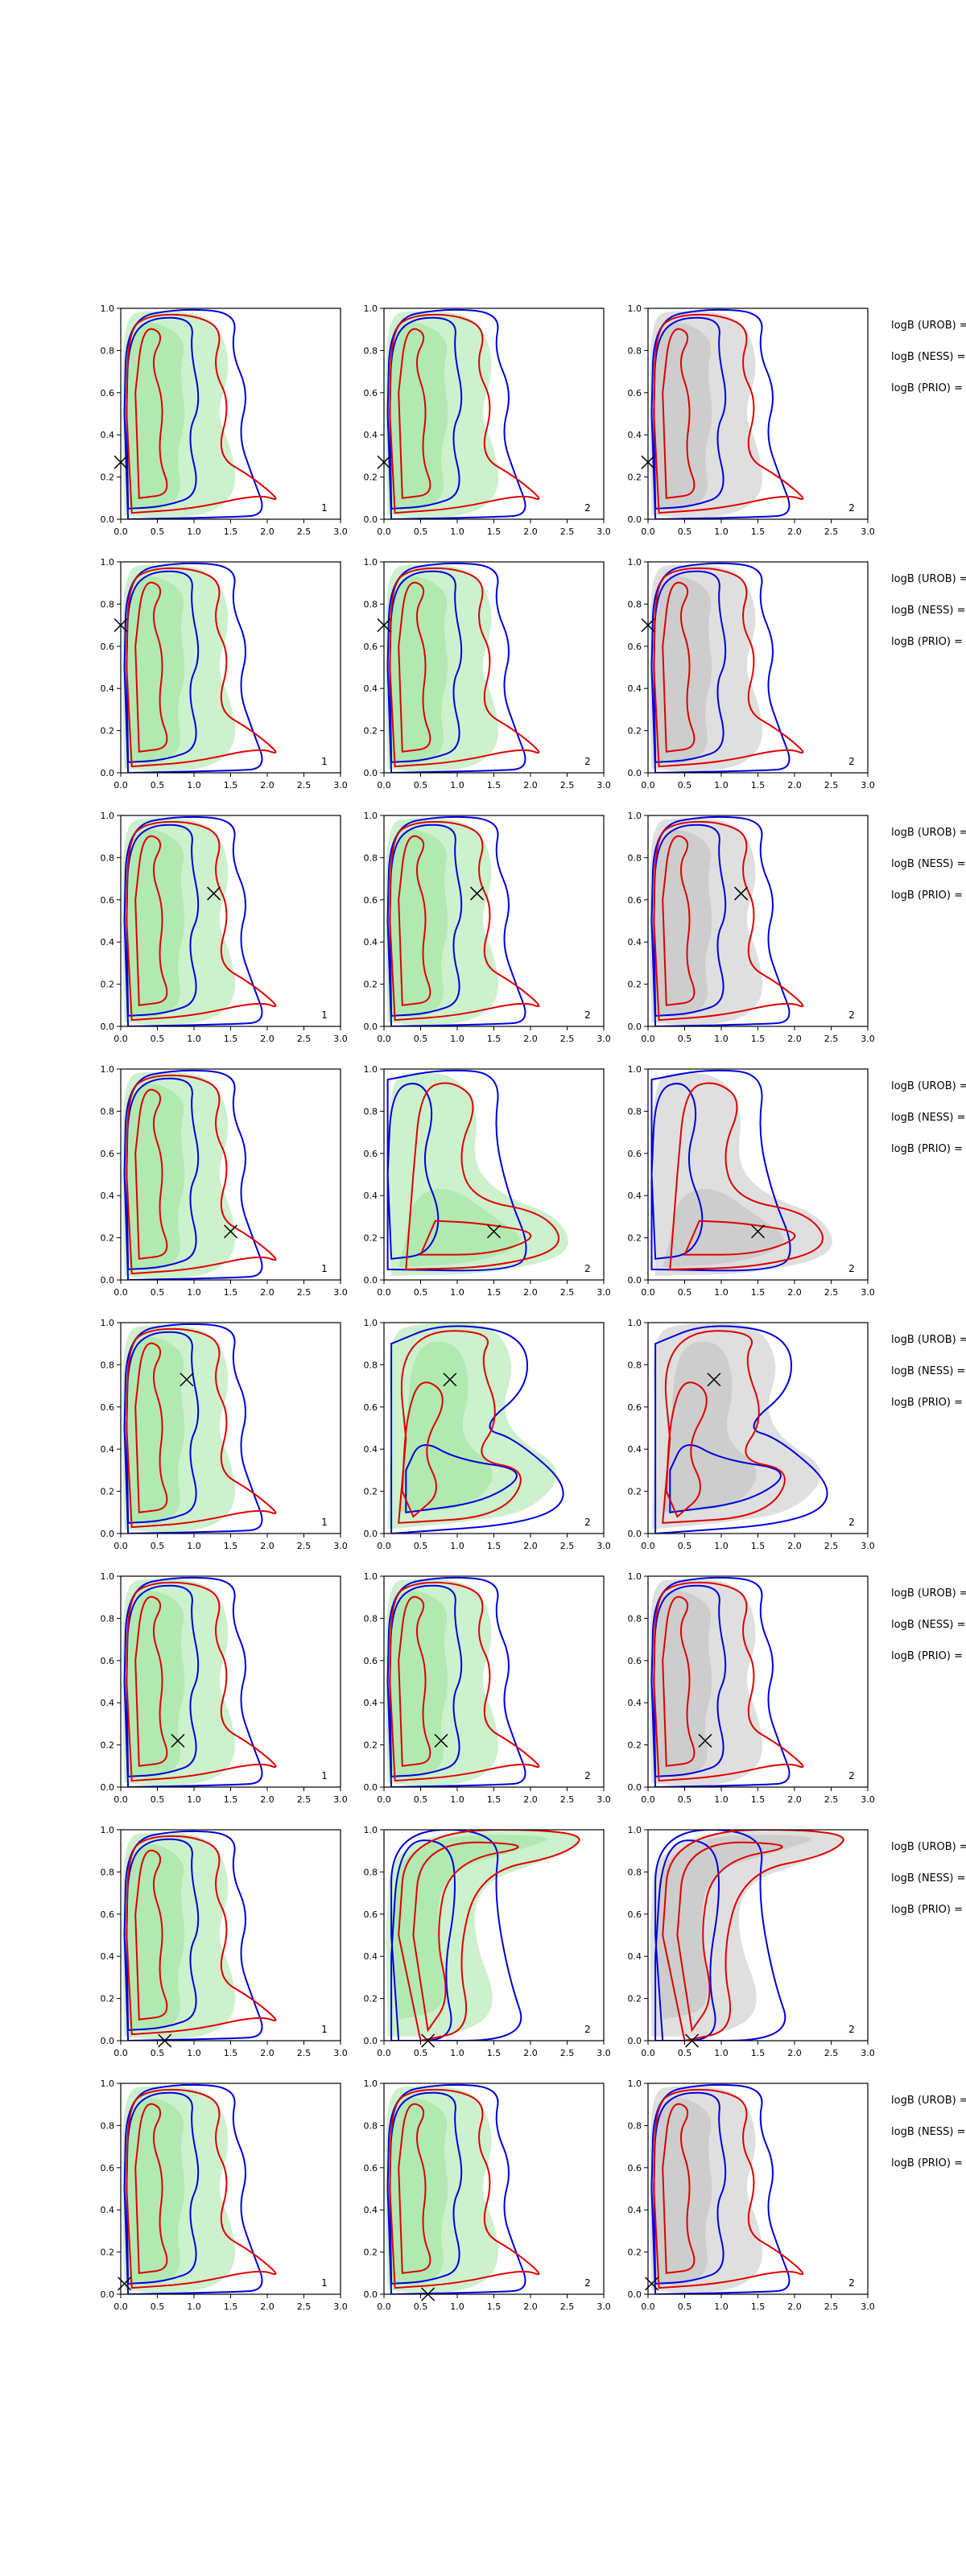 The image size is (966, 2576). I want to click on panel-r2-c1: 0.0 0.5 1.0 1.5 2.0 2.5 3.0 0.0 0.2 0.4 0.6 0.8 1.0 1, so click(224, 674).